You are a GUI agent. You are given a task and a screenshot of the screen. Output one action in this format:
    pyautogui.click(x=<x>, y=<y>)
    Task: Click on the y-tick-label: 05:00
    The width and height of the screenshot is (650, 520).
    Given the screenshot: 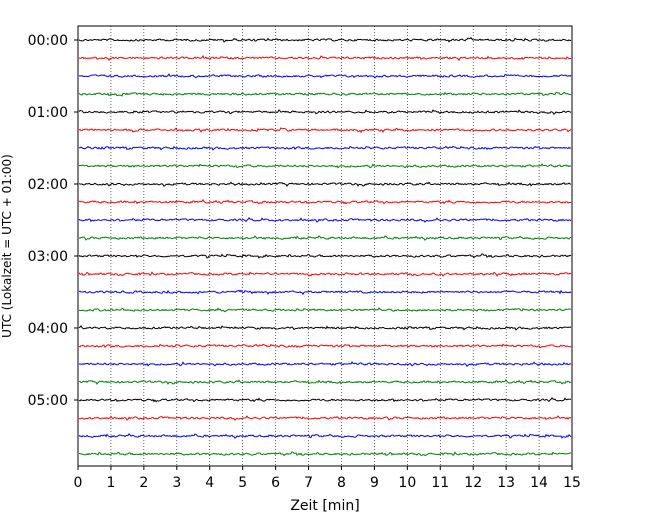 What is the action you would take?
    pyautogui.click(x=48, y=401)
    